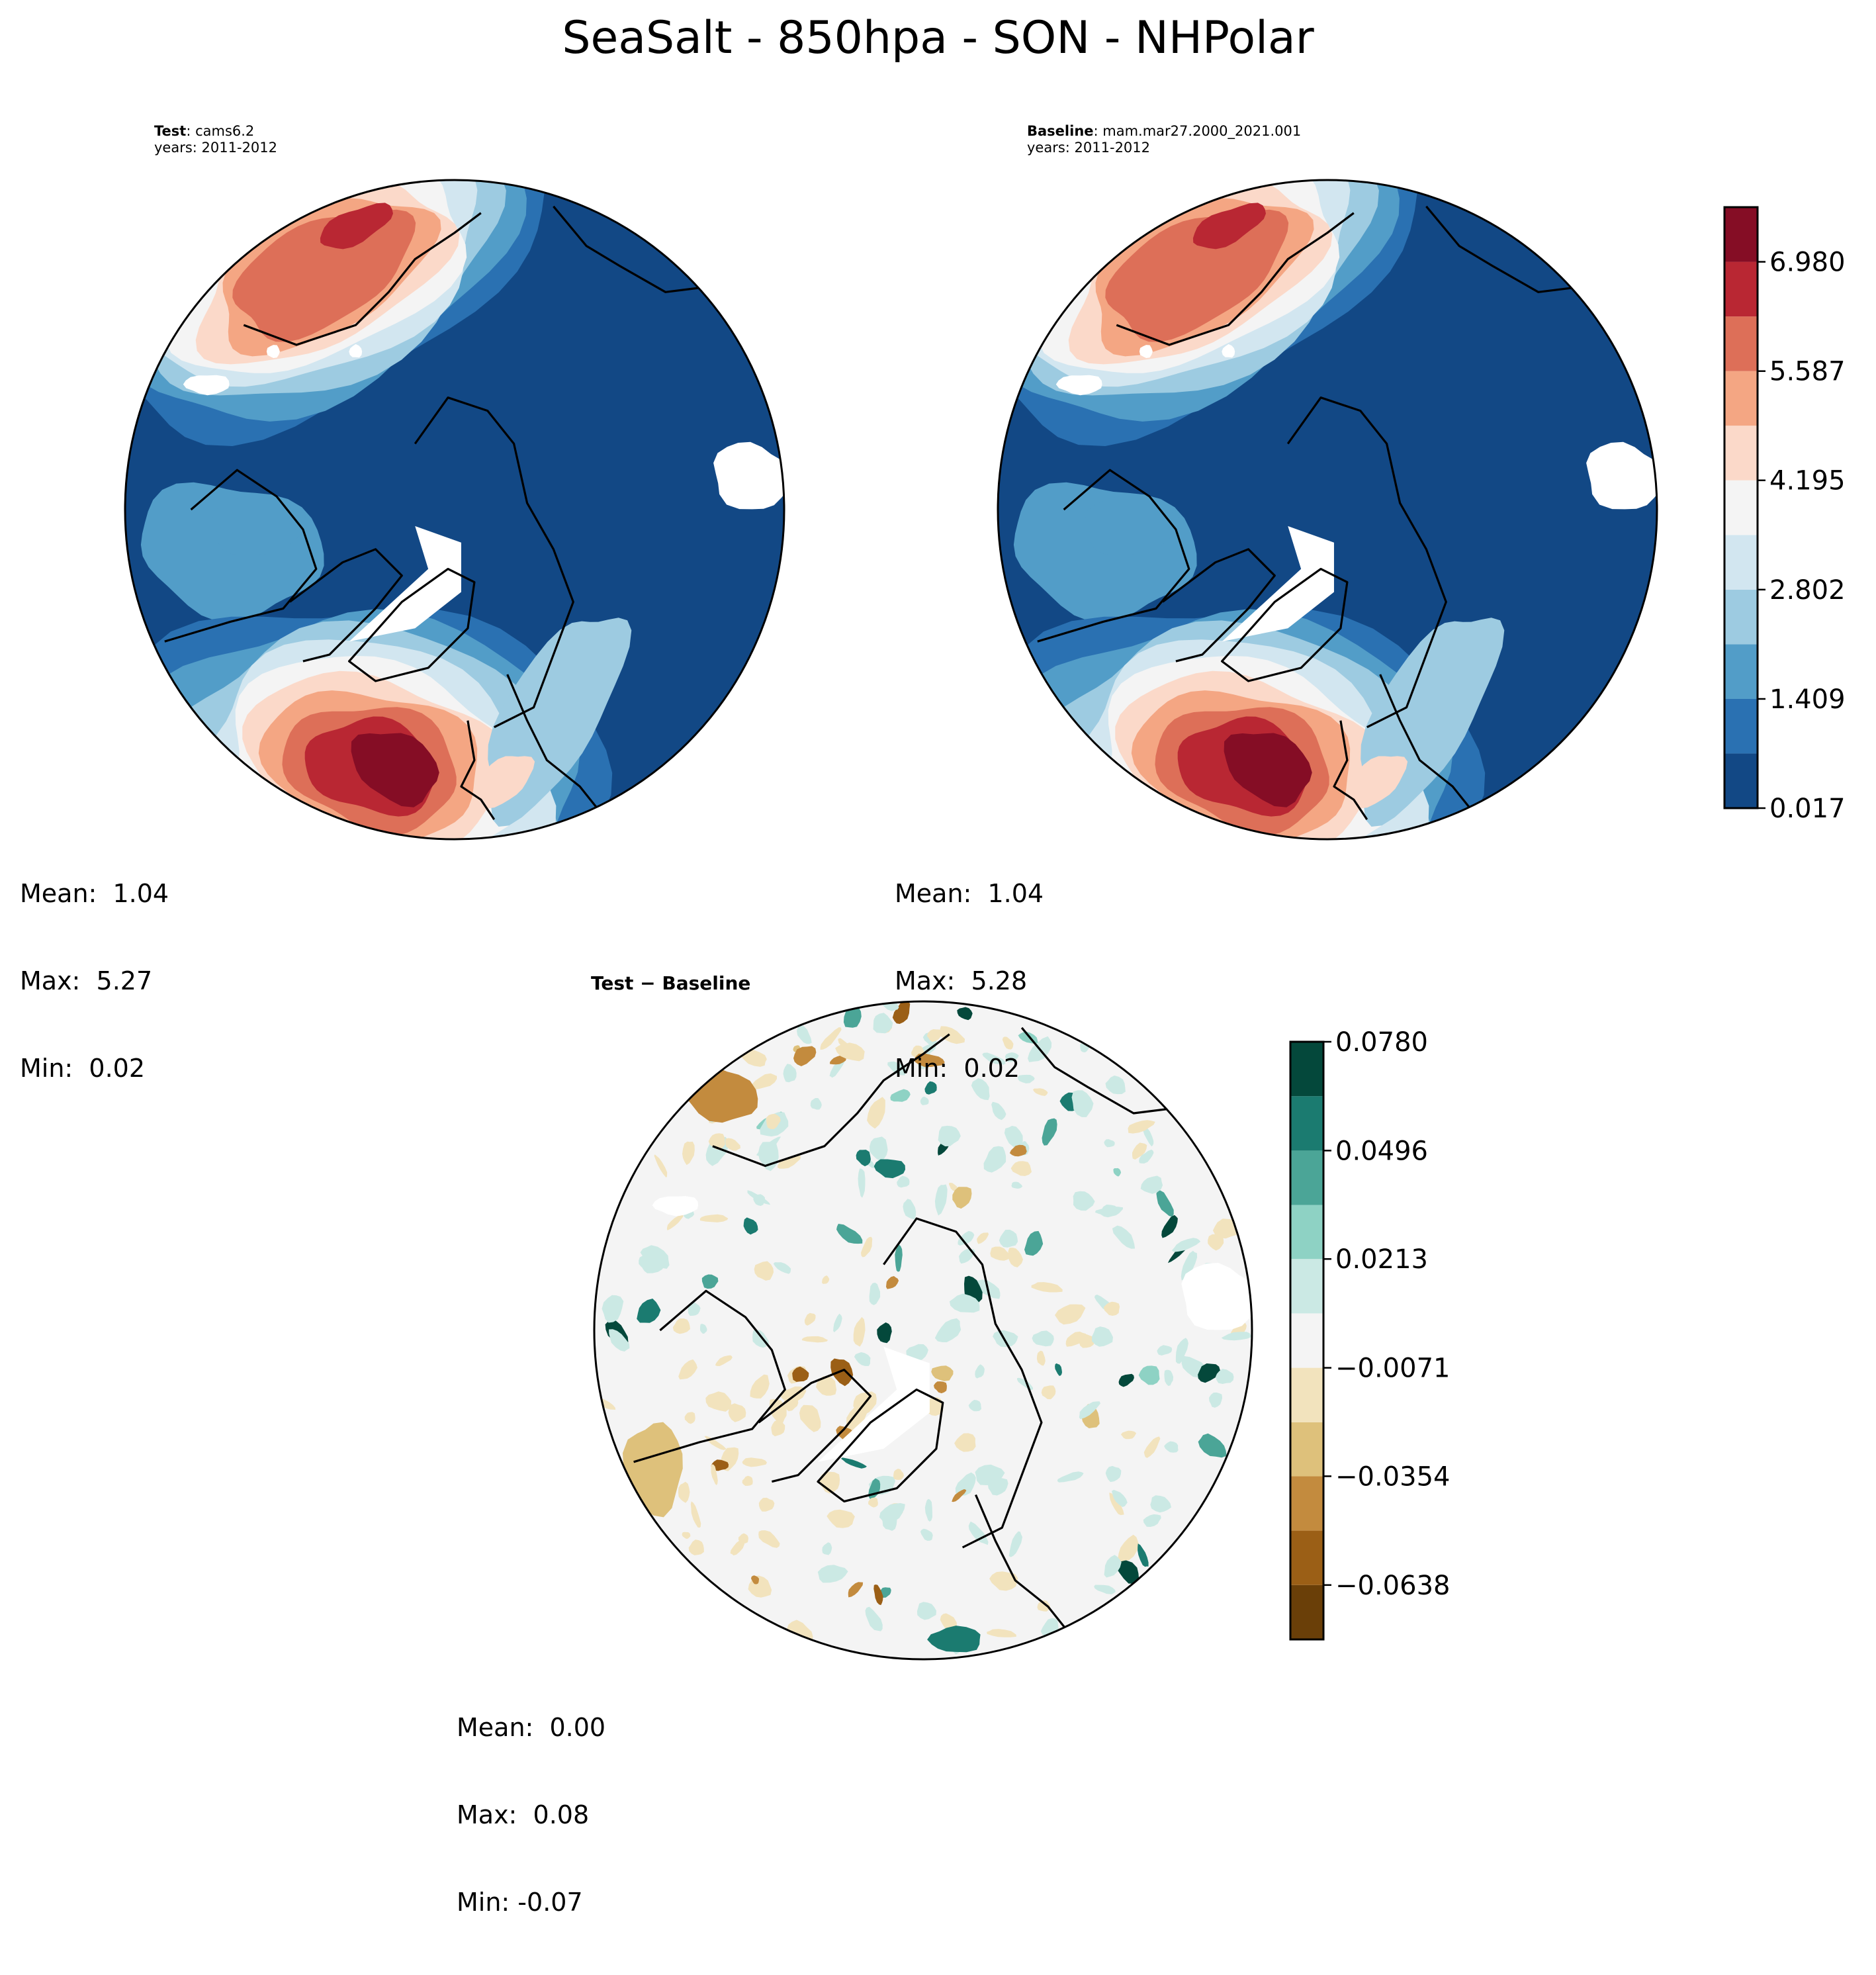  What do you see at coordinates (1807, 699) in the screenshot?
I see `main-colorbar-tick-label: 1.409` at bounding box center [1807, 699].